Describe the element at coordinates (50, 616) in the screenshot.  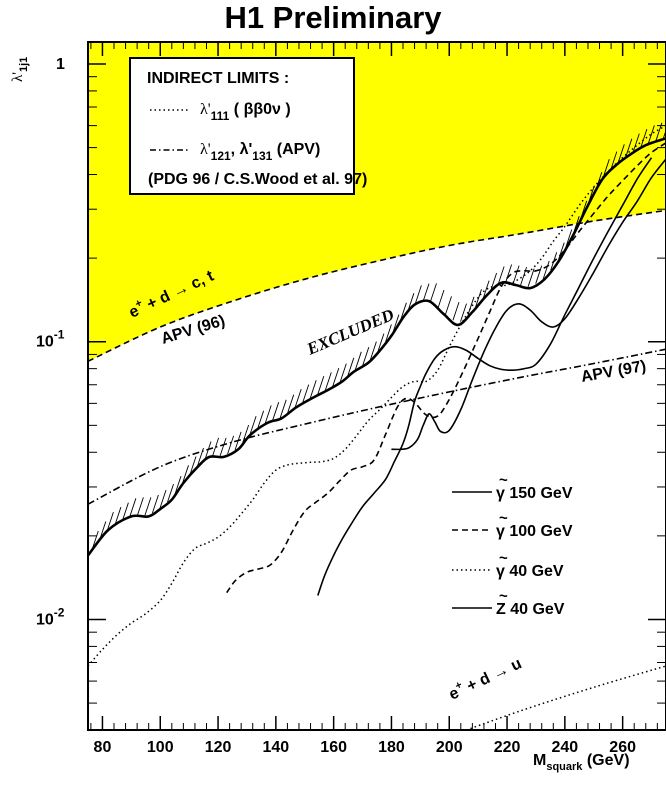
I see `y-tick-label: 10⁻²` at that location.